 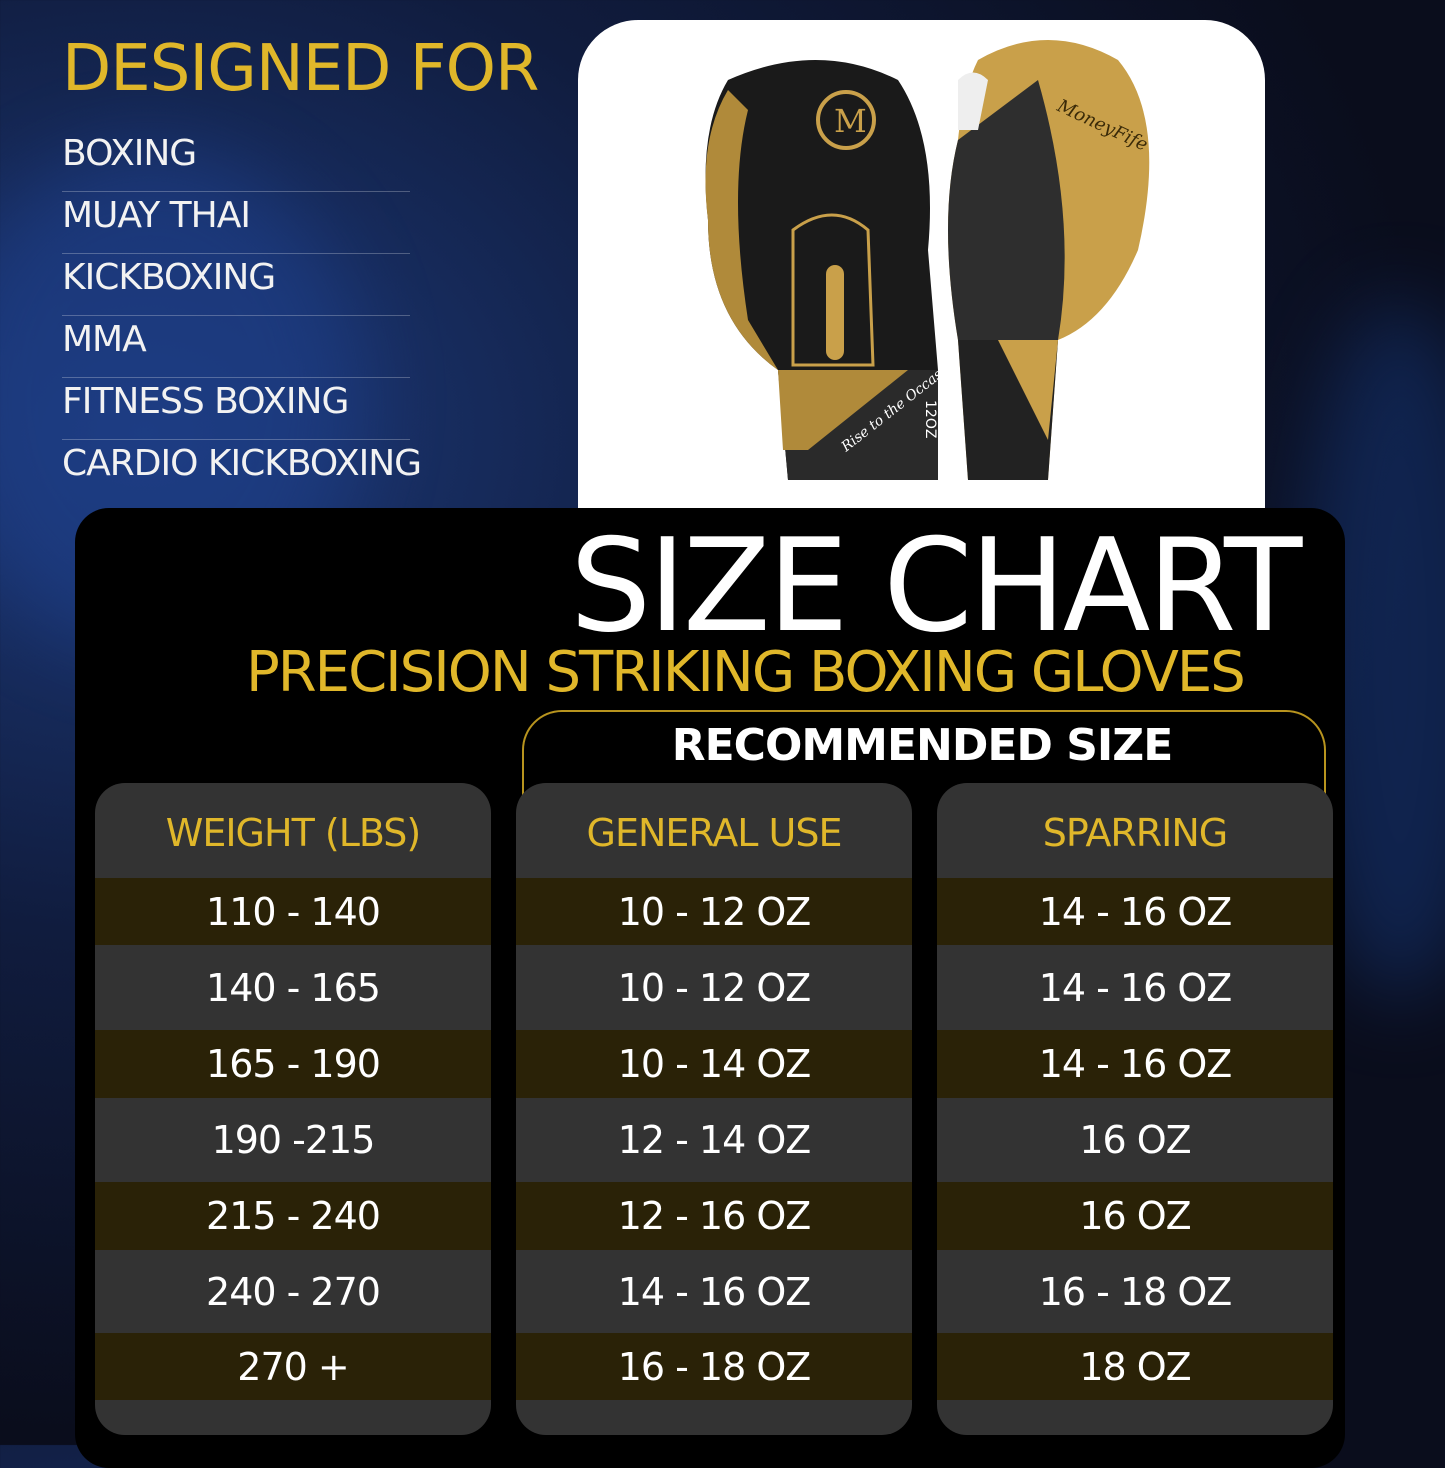 What do you see at coordinates (293, 833) in the screenshot?
I see `column-header: WEIGHT (LBS)` at bounding box center [293, 833].